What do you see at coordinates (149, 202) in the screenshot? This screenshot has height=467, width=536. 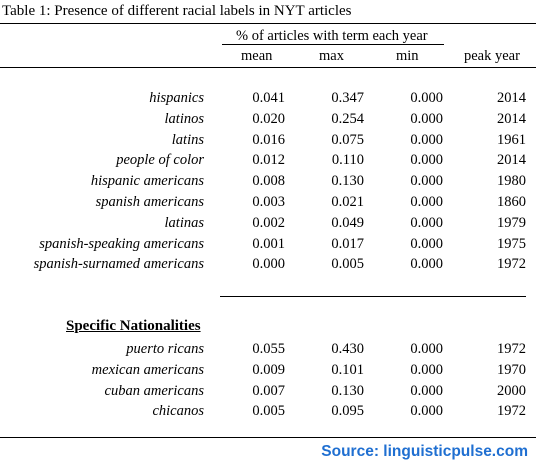 I see `row-label: spanish americans` at bounding box center [149, 202].